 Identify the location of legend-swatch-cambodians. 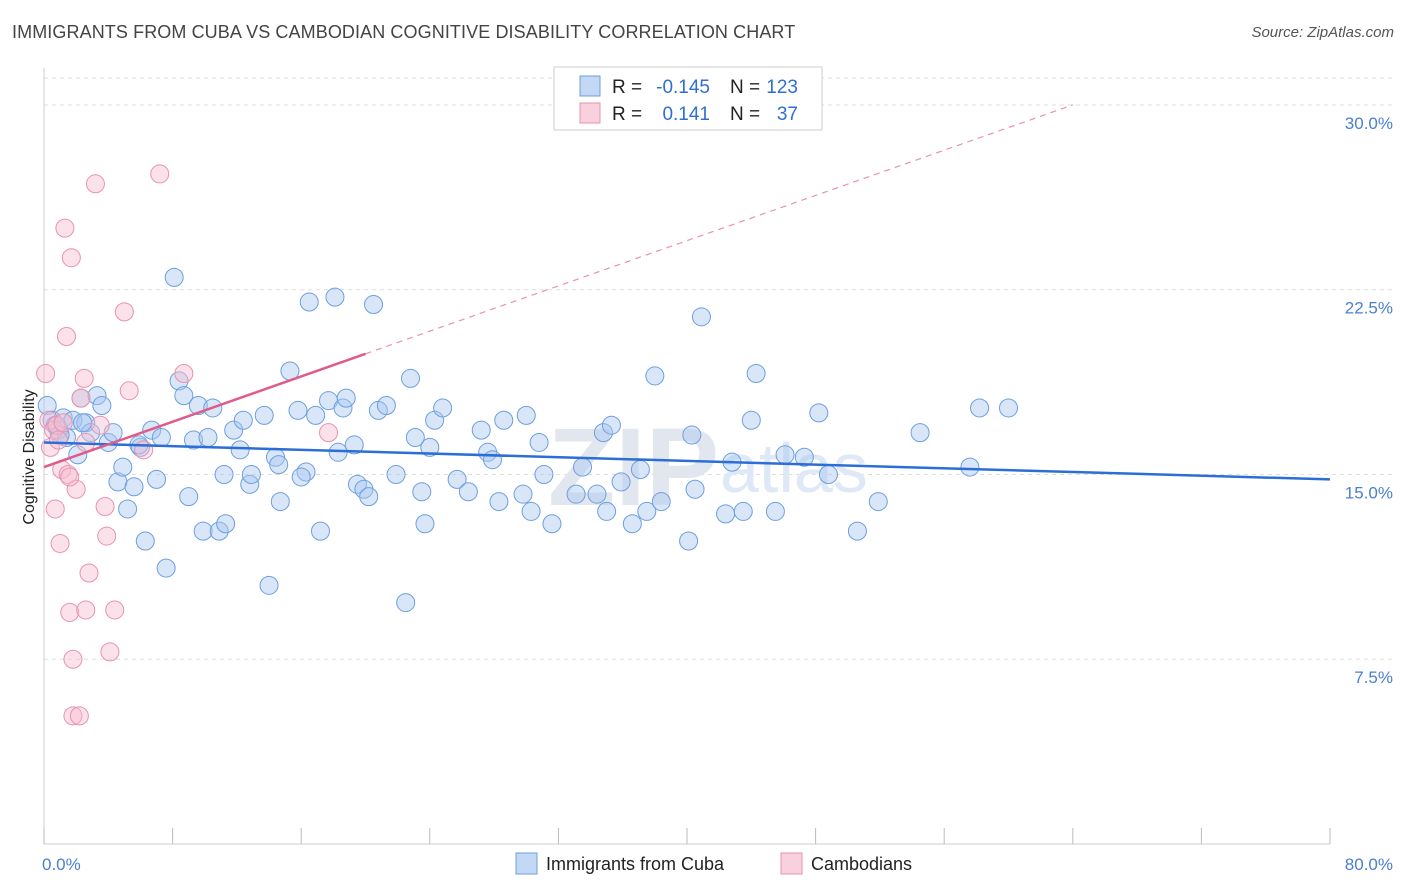
(590, 113).